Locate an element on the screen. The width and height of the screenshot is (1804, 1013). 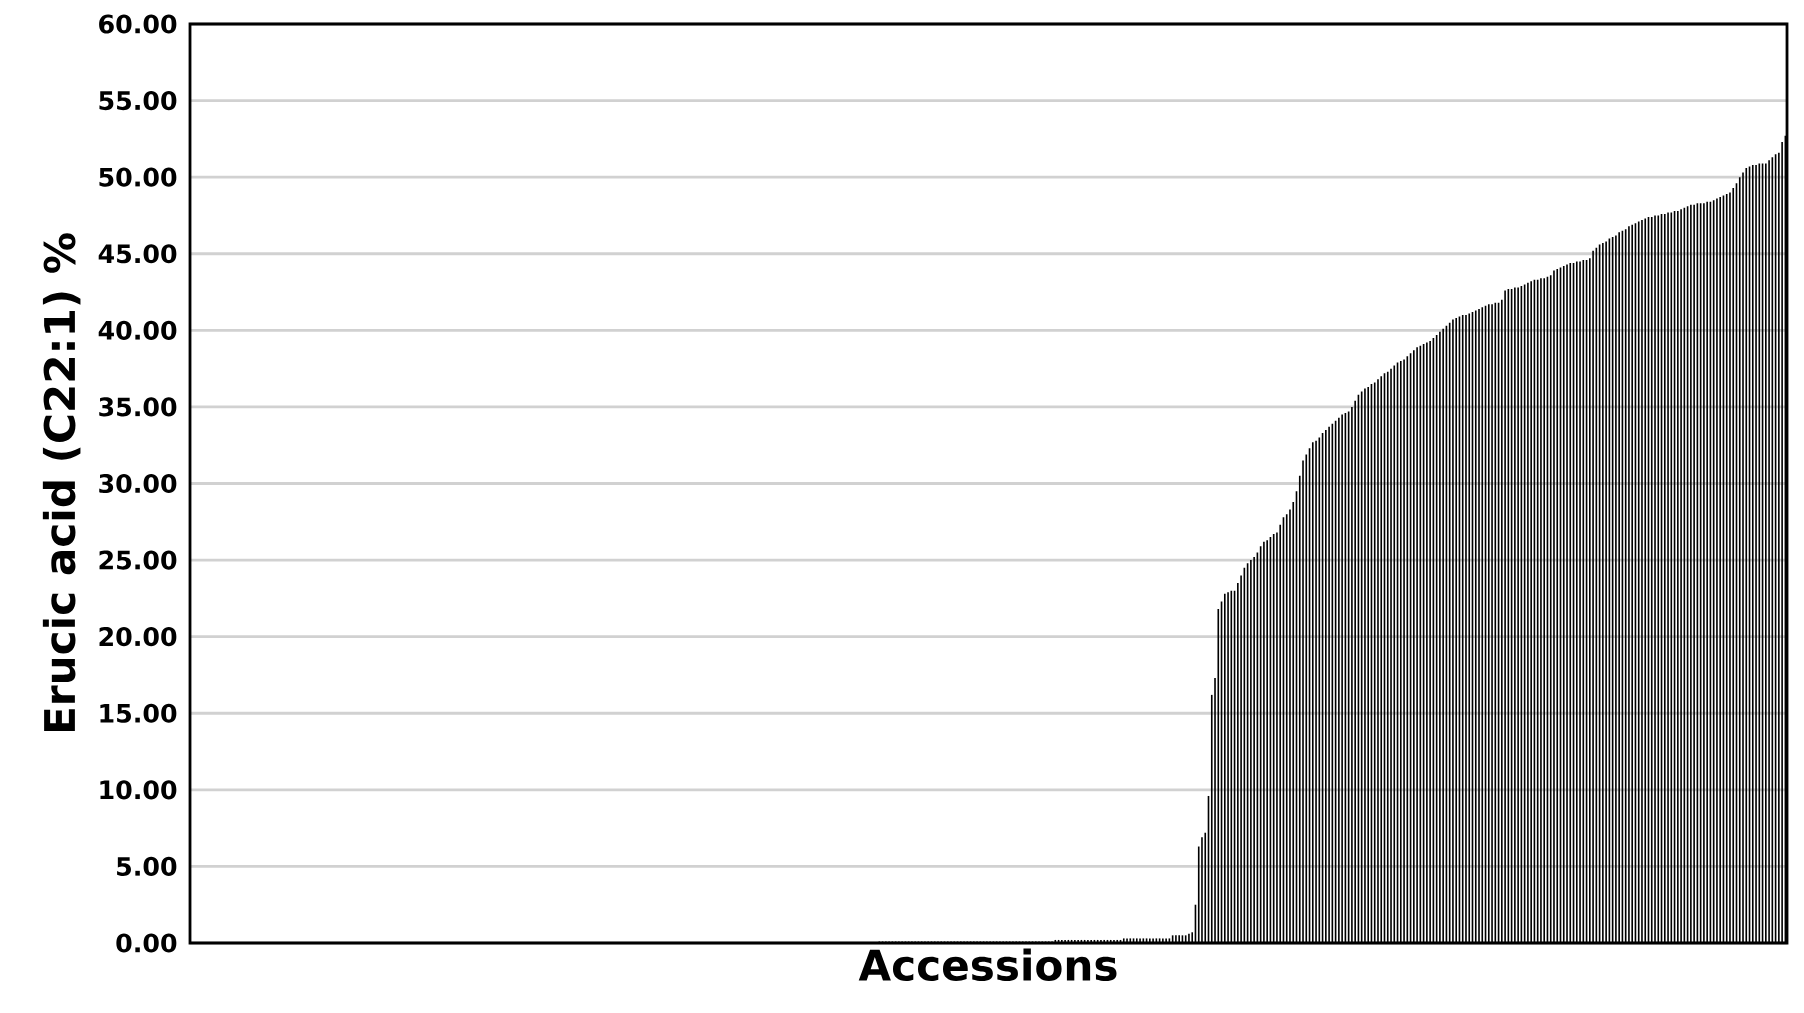
y-tick-label: 5.00 is located at coordinates (147, 866).